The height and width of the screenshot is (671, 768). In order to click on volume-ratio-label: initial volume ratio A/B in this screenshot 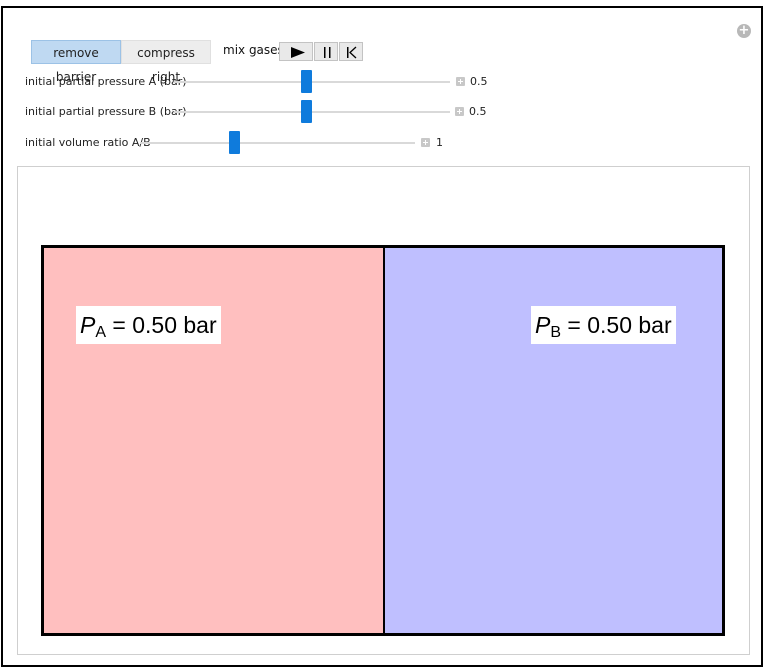, I will do `click(88, 142)`.